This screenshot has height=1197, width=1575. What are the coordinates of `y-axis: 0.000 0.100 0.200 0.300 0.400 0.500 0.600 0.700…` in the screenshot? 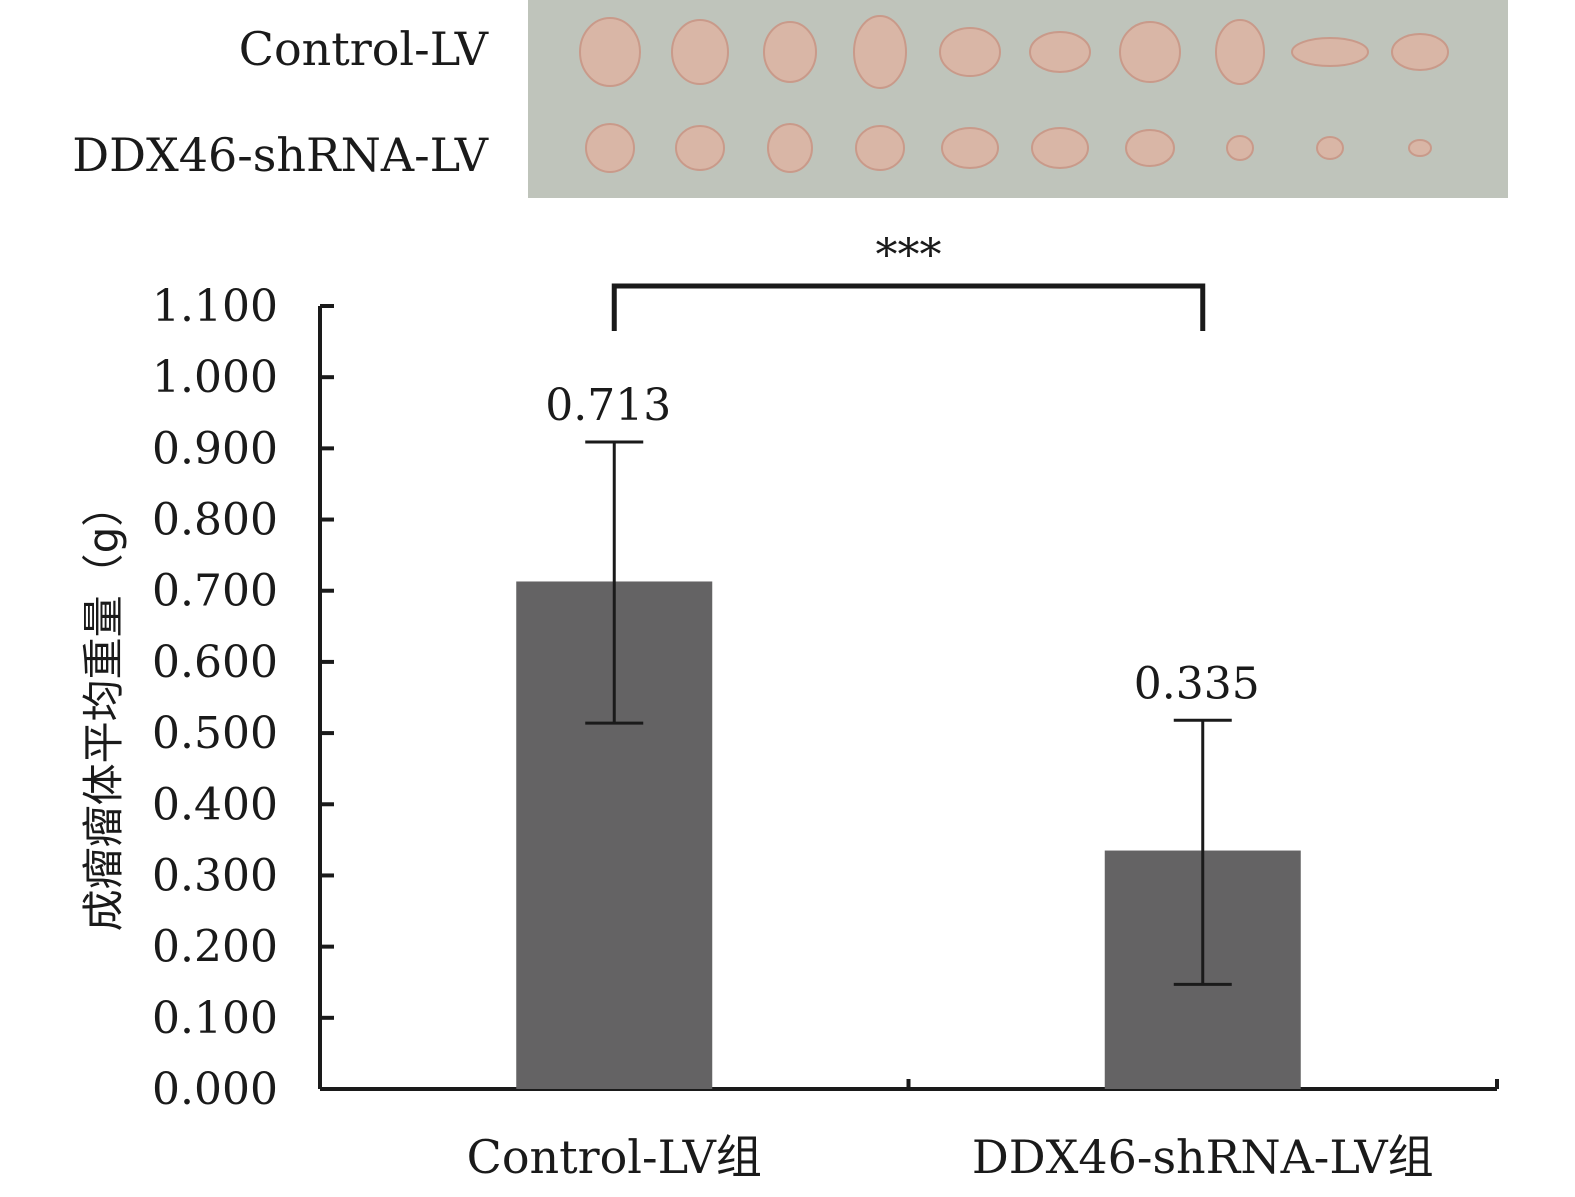 It's located at (243, 698).